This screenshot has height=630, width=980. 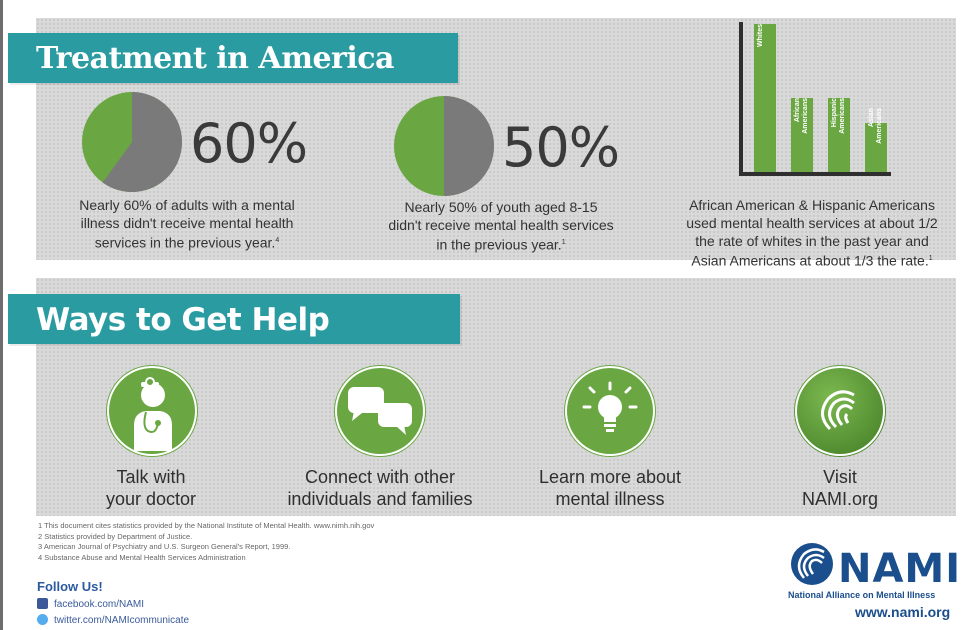 I want to click on learn-label-line-1: Learn more about, so click(x=610, y=477).